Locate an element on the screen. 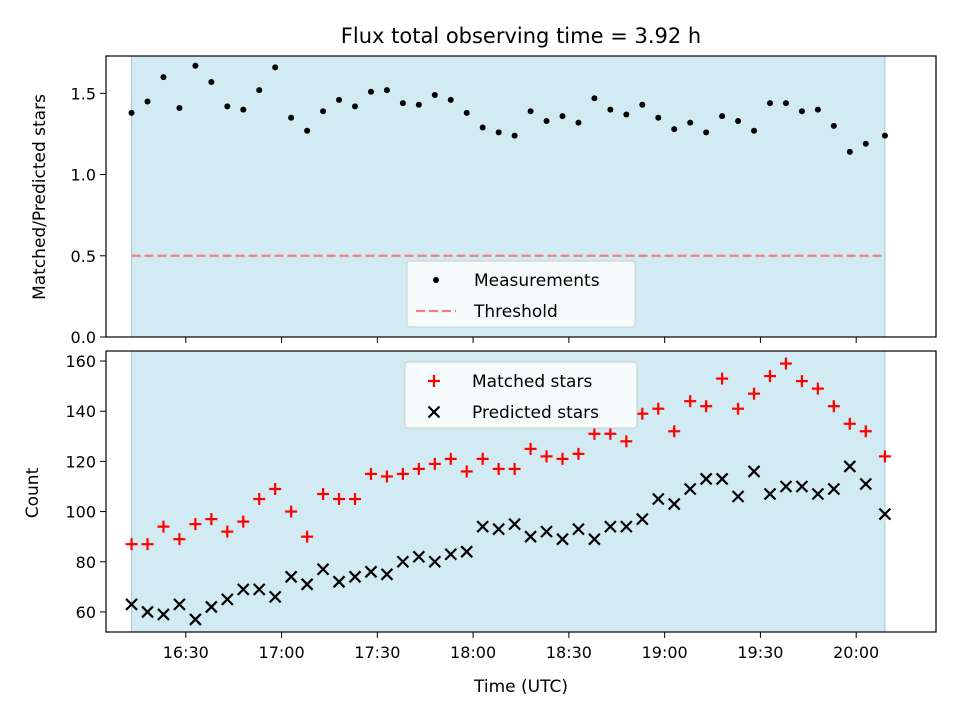 The height and width of the screenshot is (720, 960). bottom-y-axis-label: Count is located at coordinates (33, 492).